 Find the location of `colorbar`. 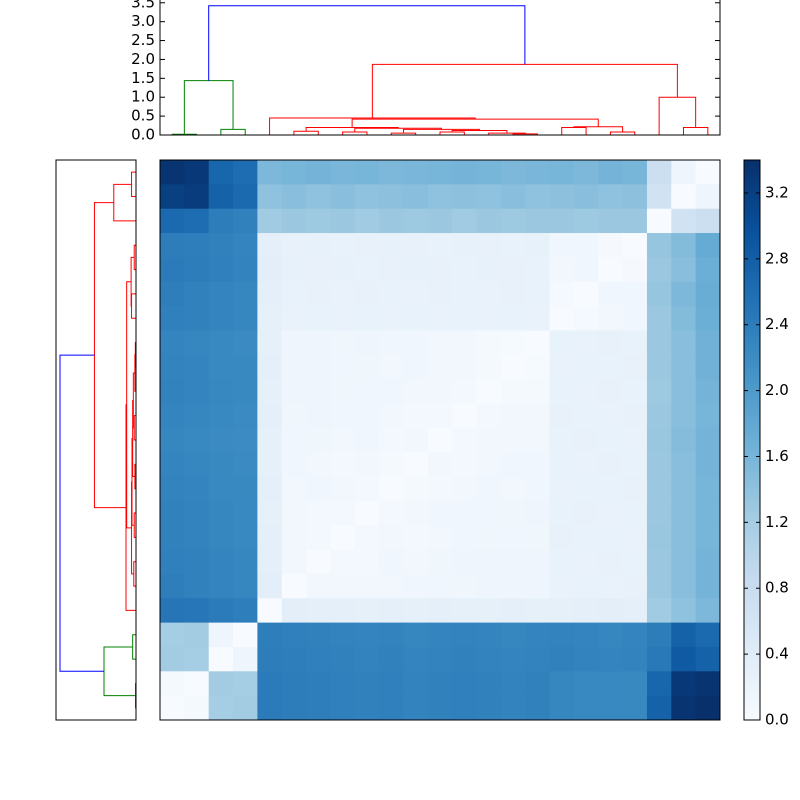

colorbar is located at coordinates (752, 440).